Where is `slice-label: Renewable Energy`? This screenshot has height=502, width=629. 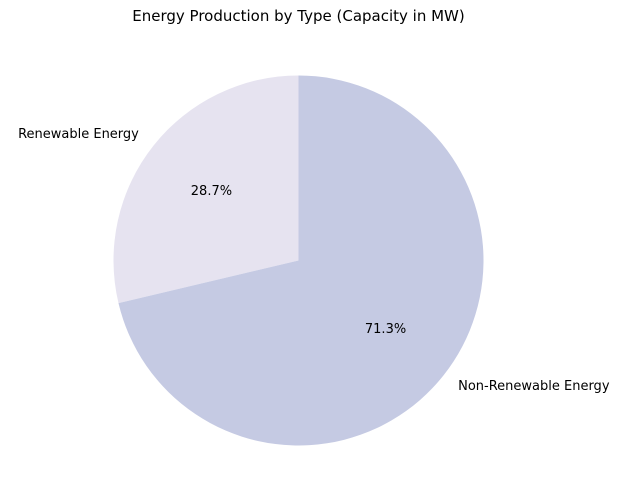 slice-label: Renewable Energy is located at coordinates (78, 134).